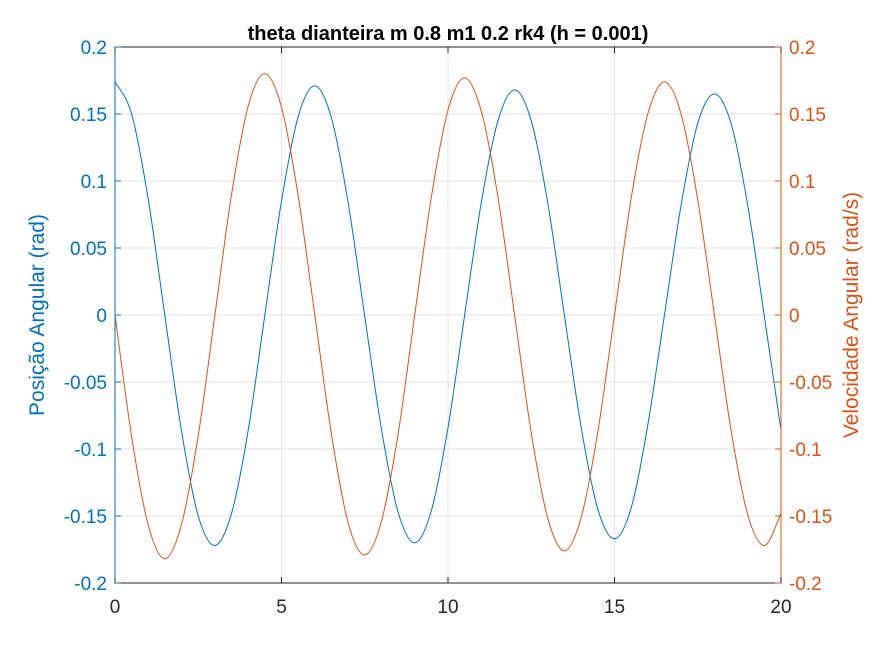 The height and width of the screenshot is (656, 875). What do you see at coordinates (37, 315) in the screenshot?
I see `left-axis-label: Posição Angular (rad)` at bounding box center [37, 315].